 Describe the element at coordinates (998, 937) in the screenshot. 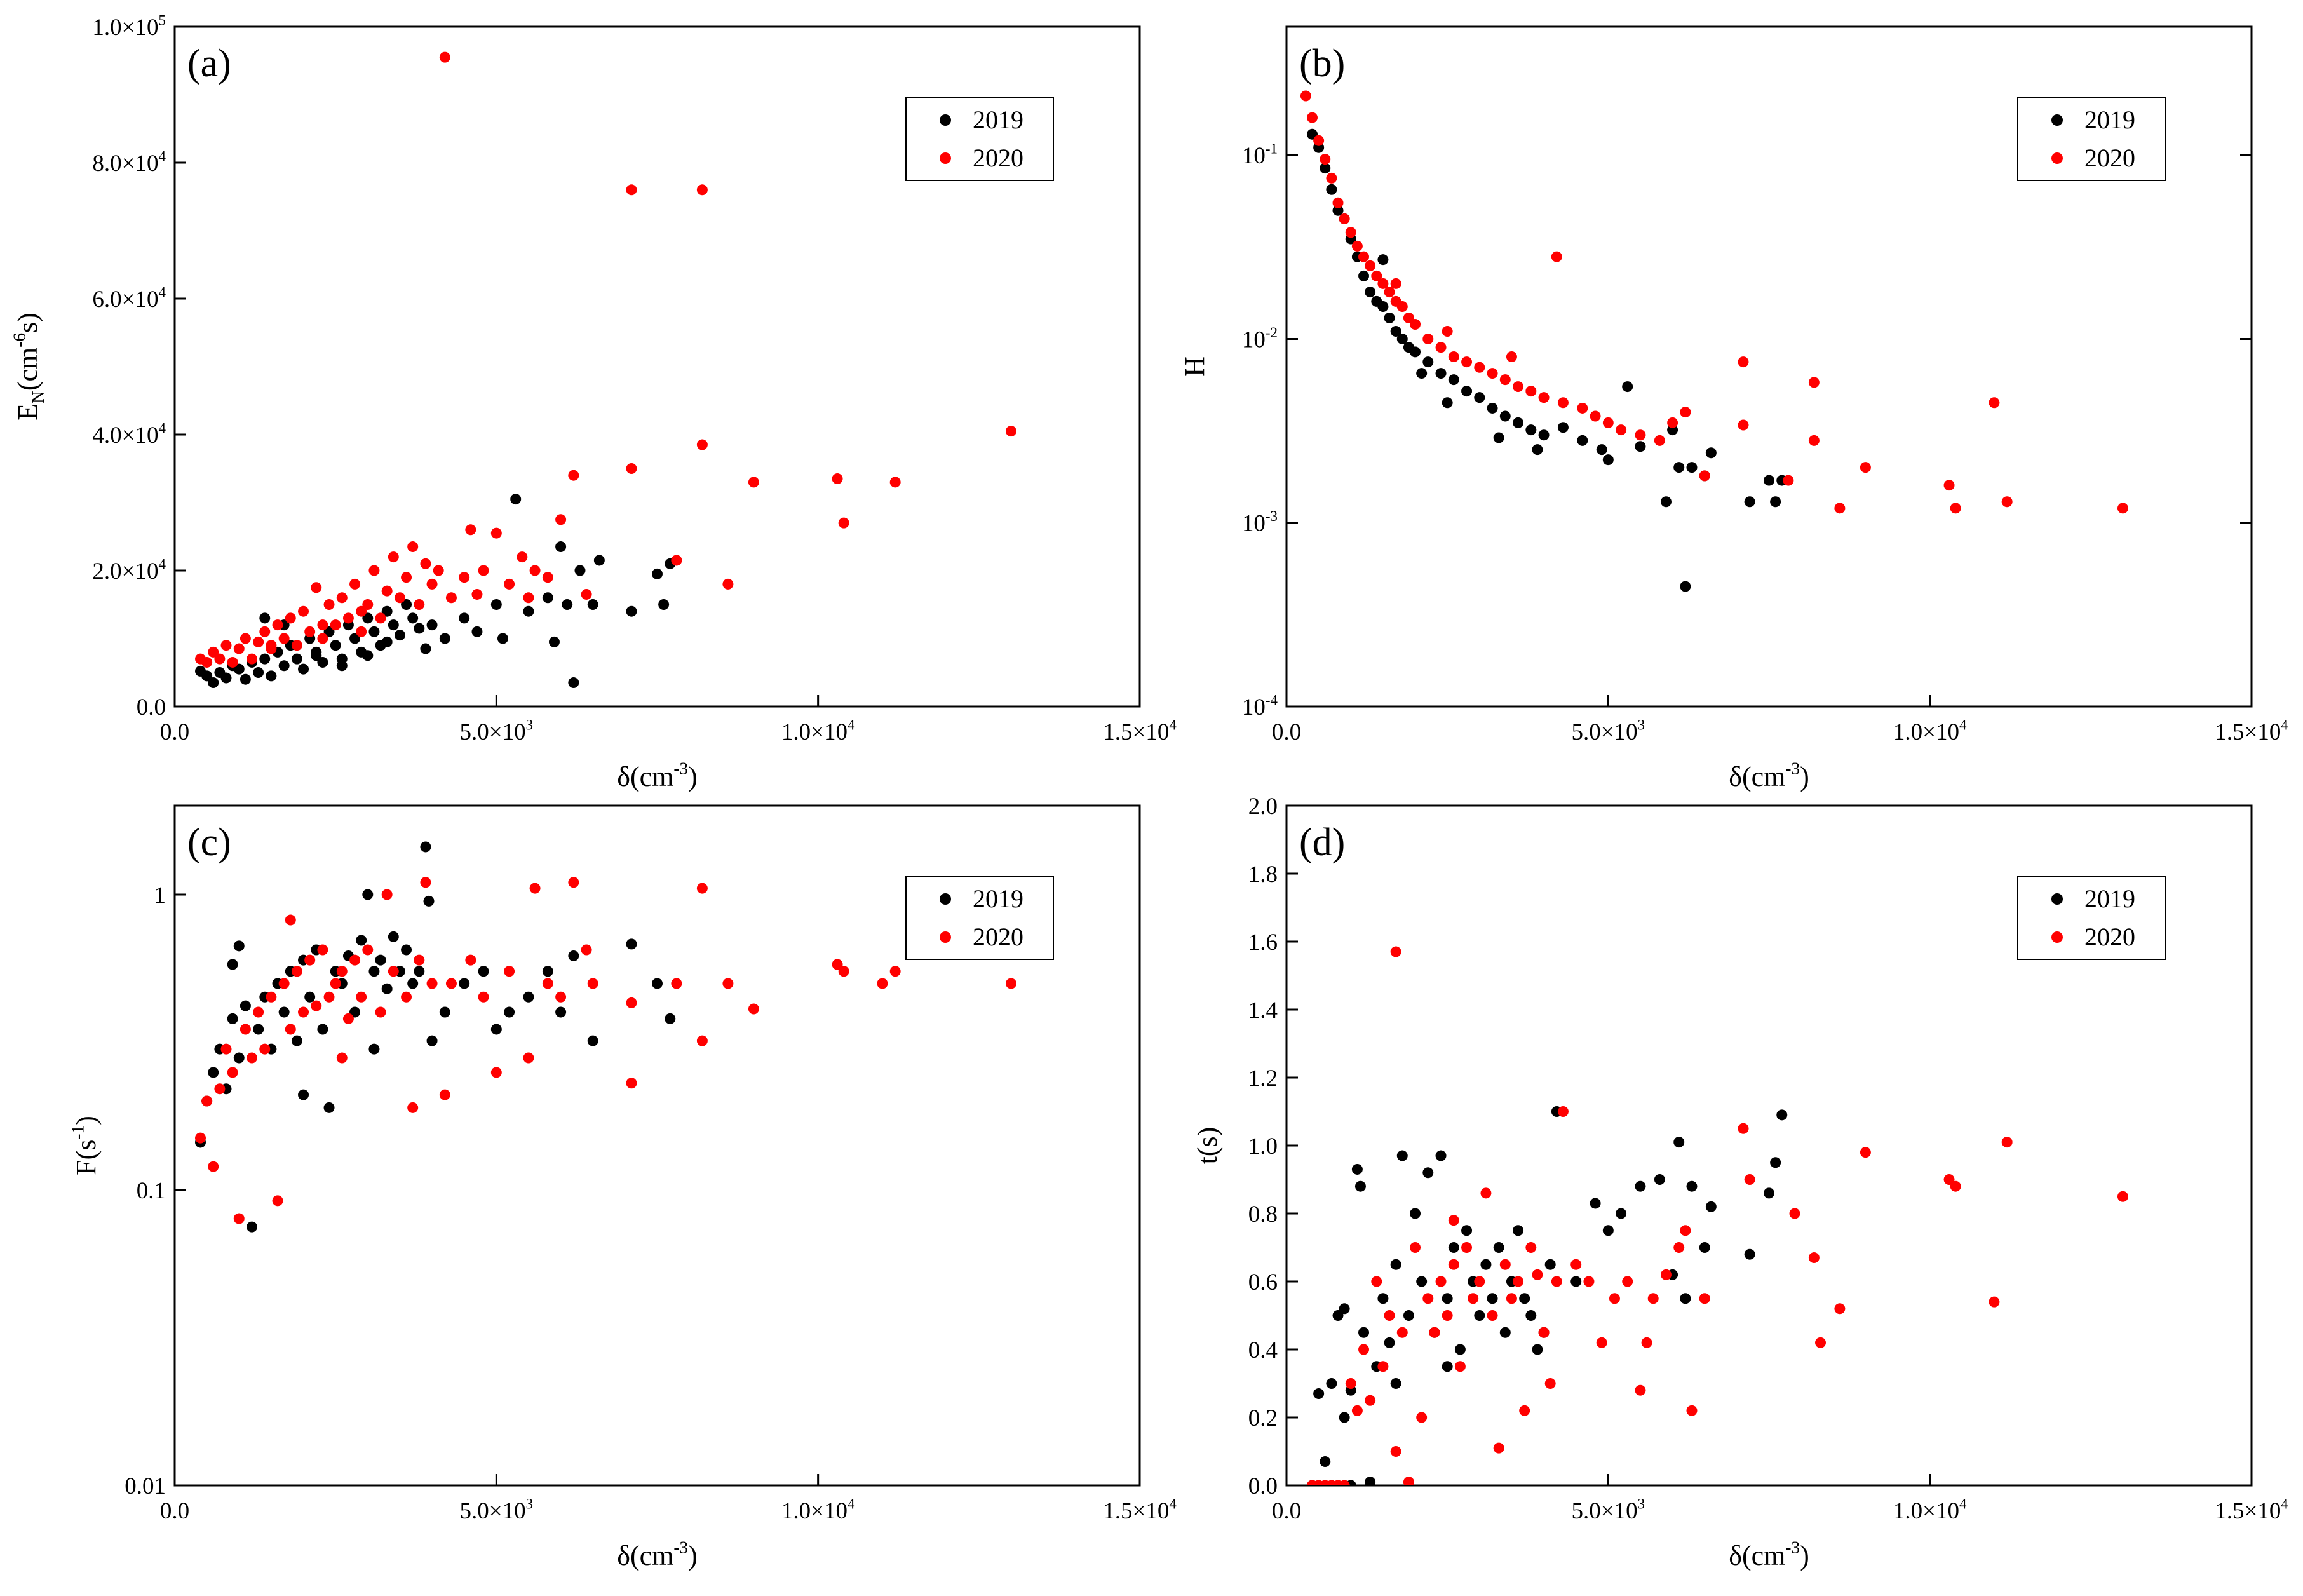

I see `legend-label-2020: 2020` at that location.